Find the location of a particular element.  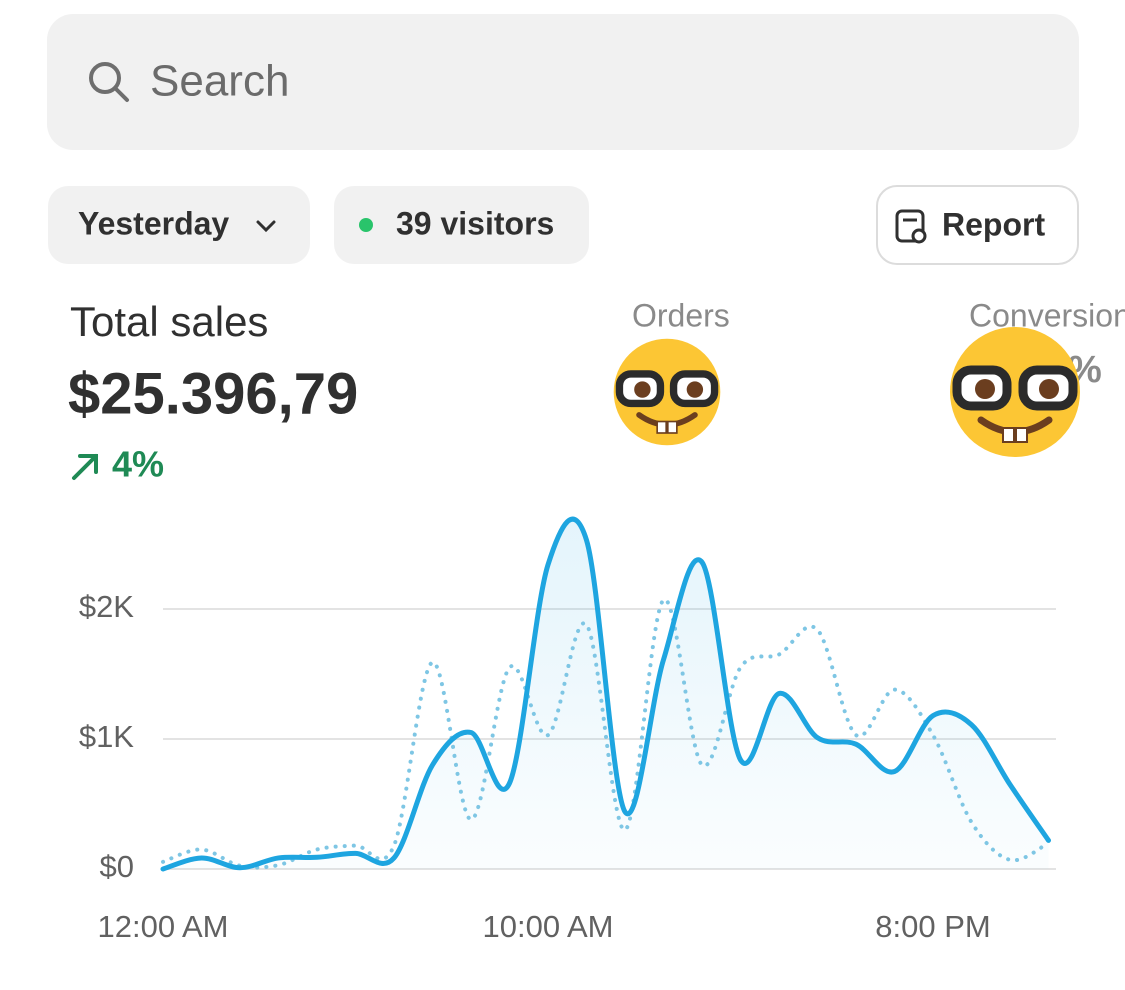

x-tick-label: 10:00 AM is located at coordinates (548, 926).